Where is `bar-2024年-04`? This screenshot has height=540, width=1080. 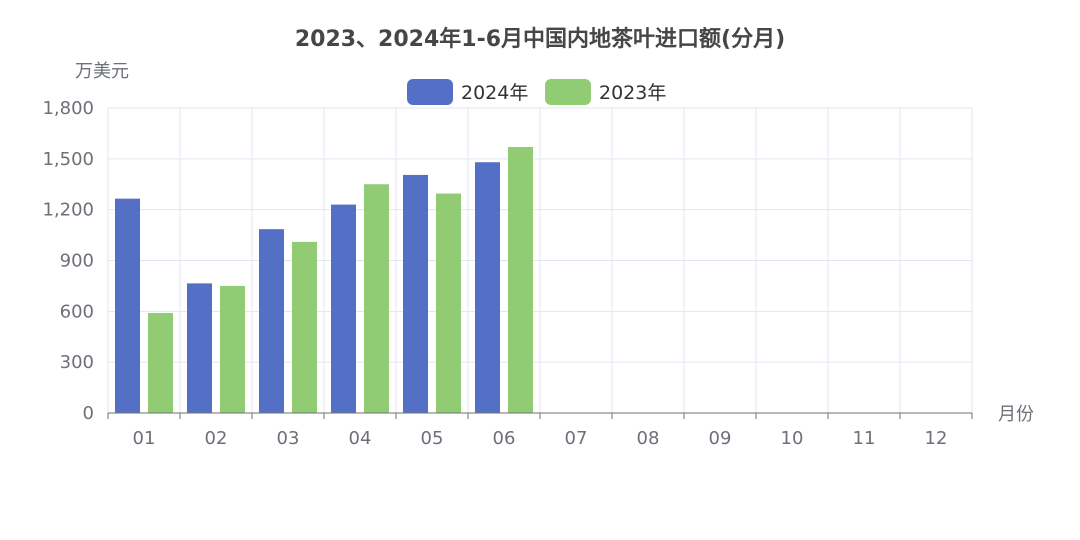
bar-2024年-04 is located at coordinates (343, 308).